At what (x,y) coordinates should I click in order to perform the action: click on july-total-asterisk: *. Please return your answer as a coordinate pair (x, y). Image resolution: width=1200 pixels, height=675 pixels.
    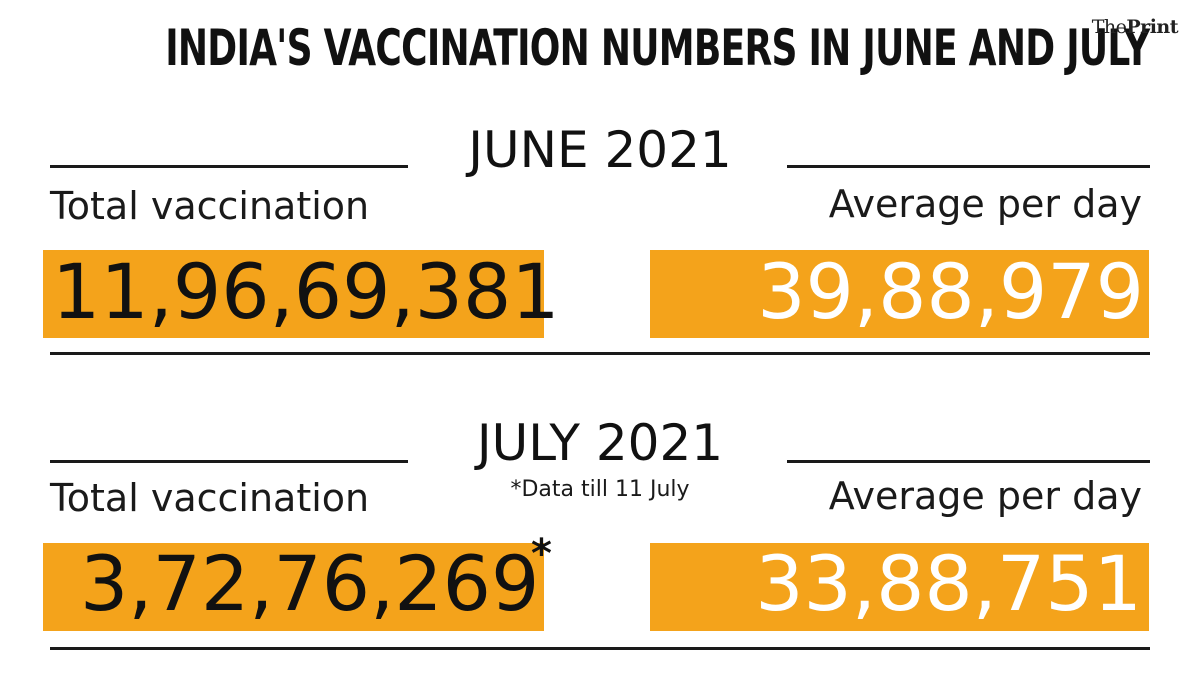
    Looking at the image, I should click on (541, 554).